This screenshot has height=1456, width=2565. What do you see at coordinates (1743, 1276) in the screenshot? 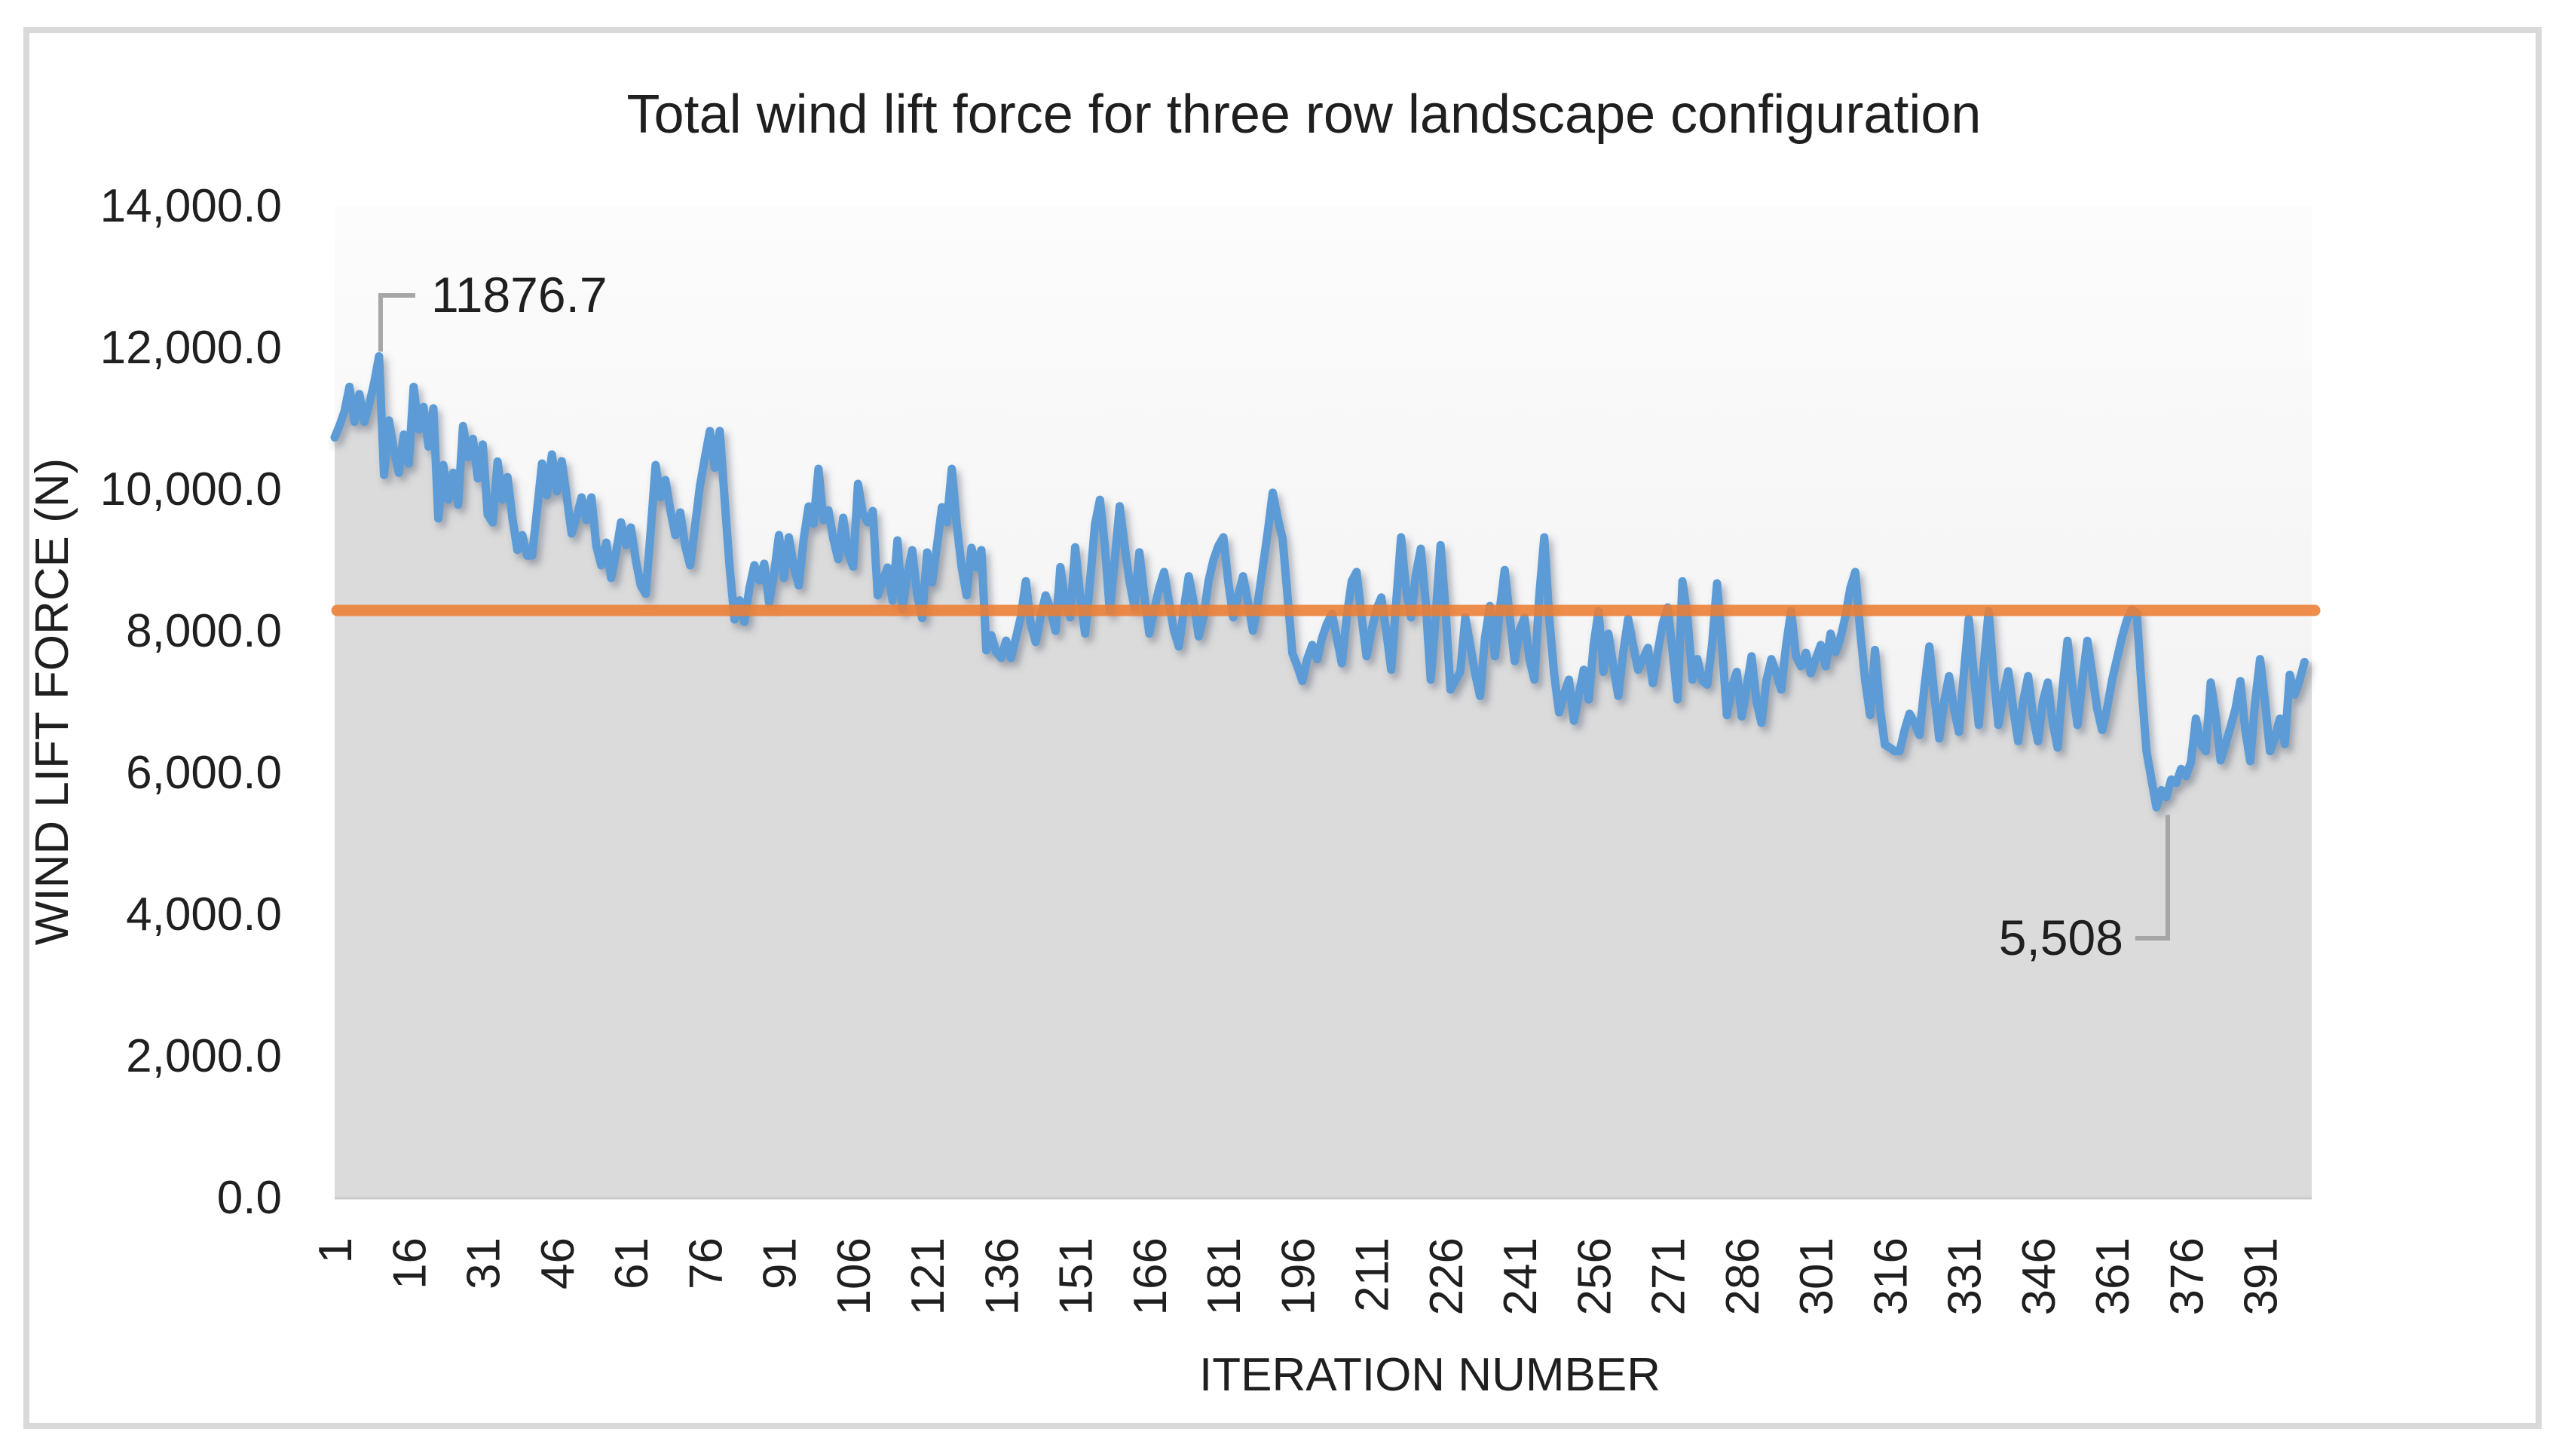
I see `x-tick-label: 286` at bounding box center [1743, 1276].